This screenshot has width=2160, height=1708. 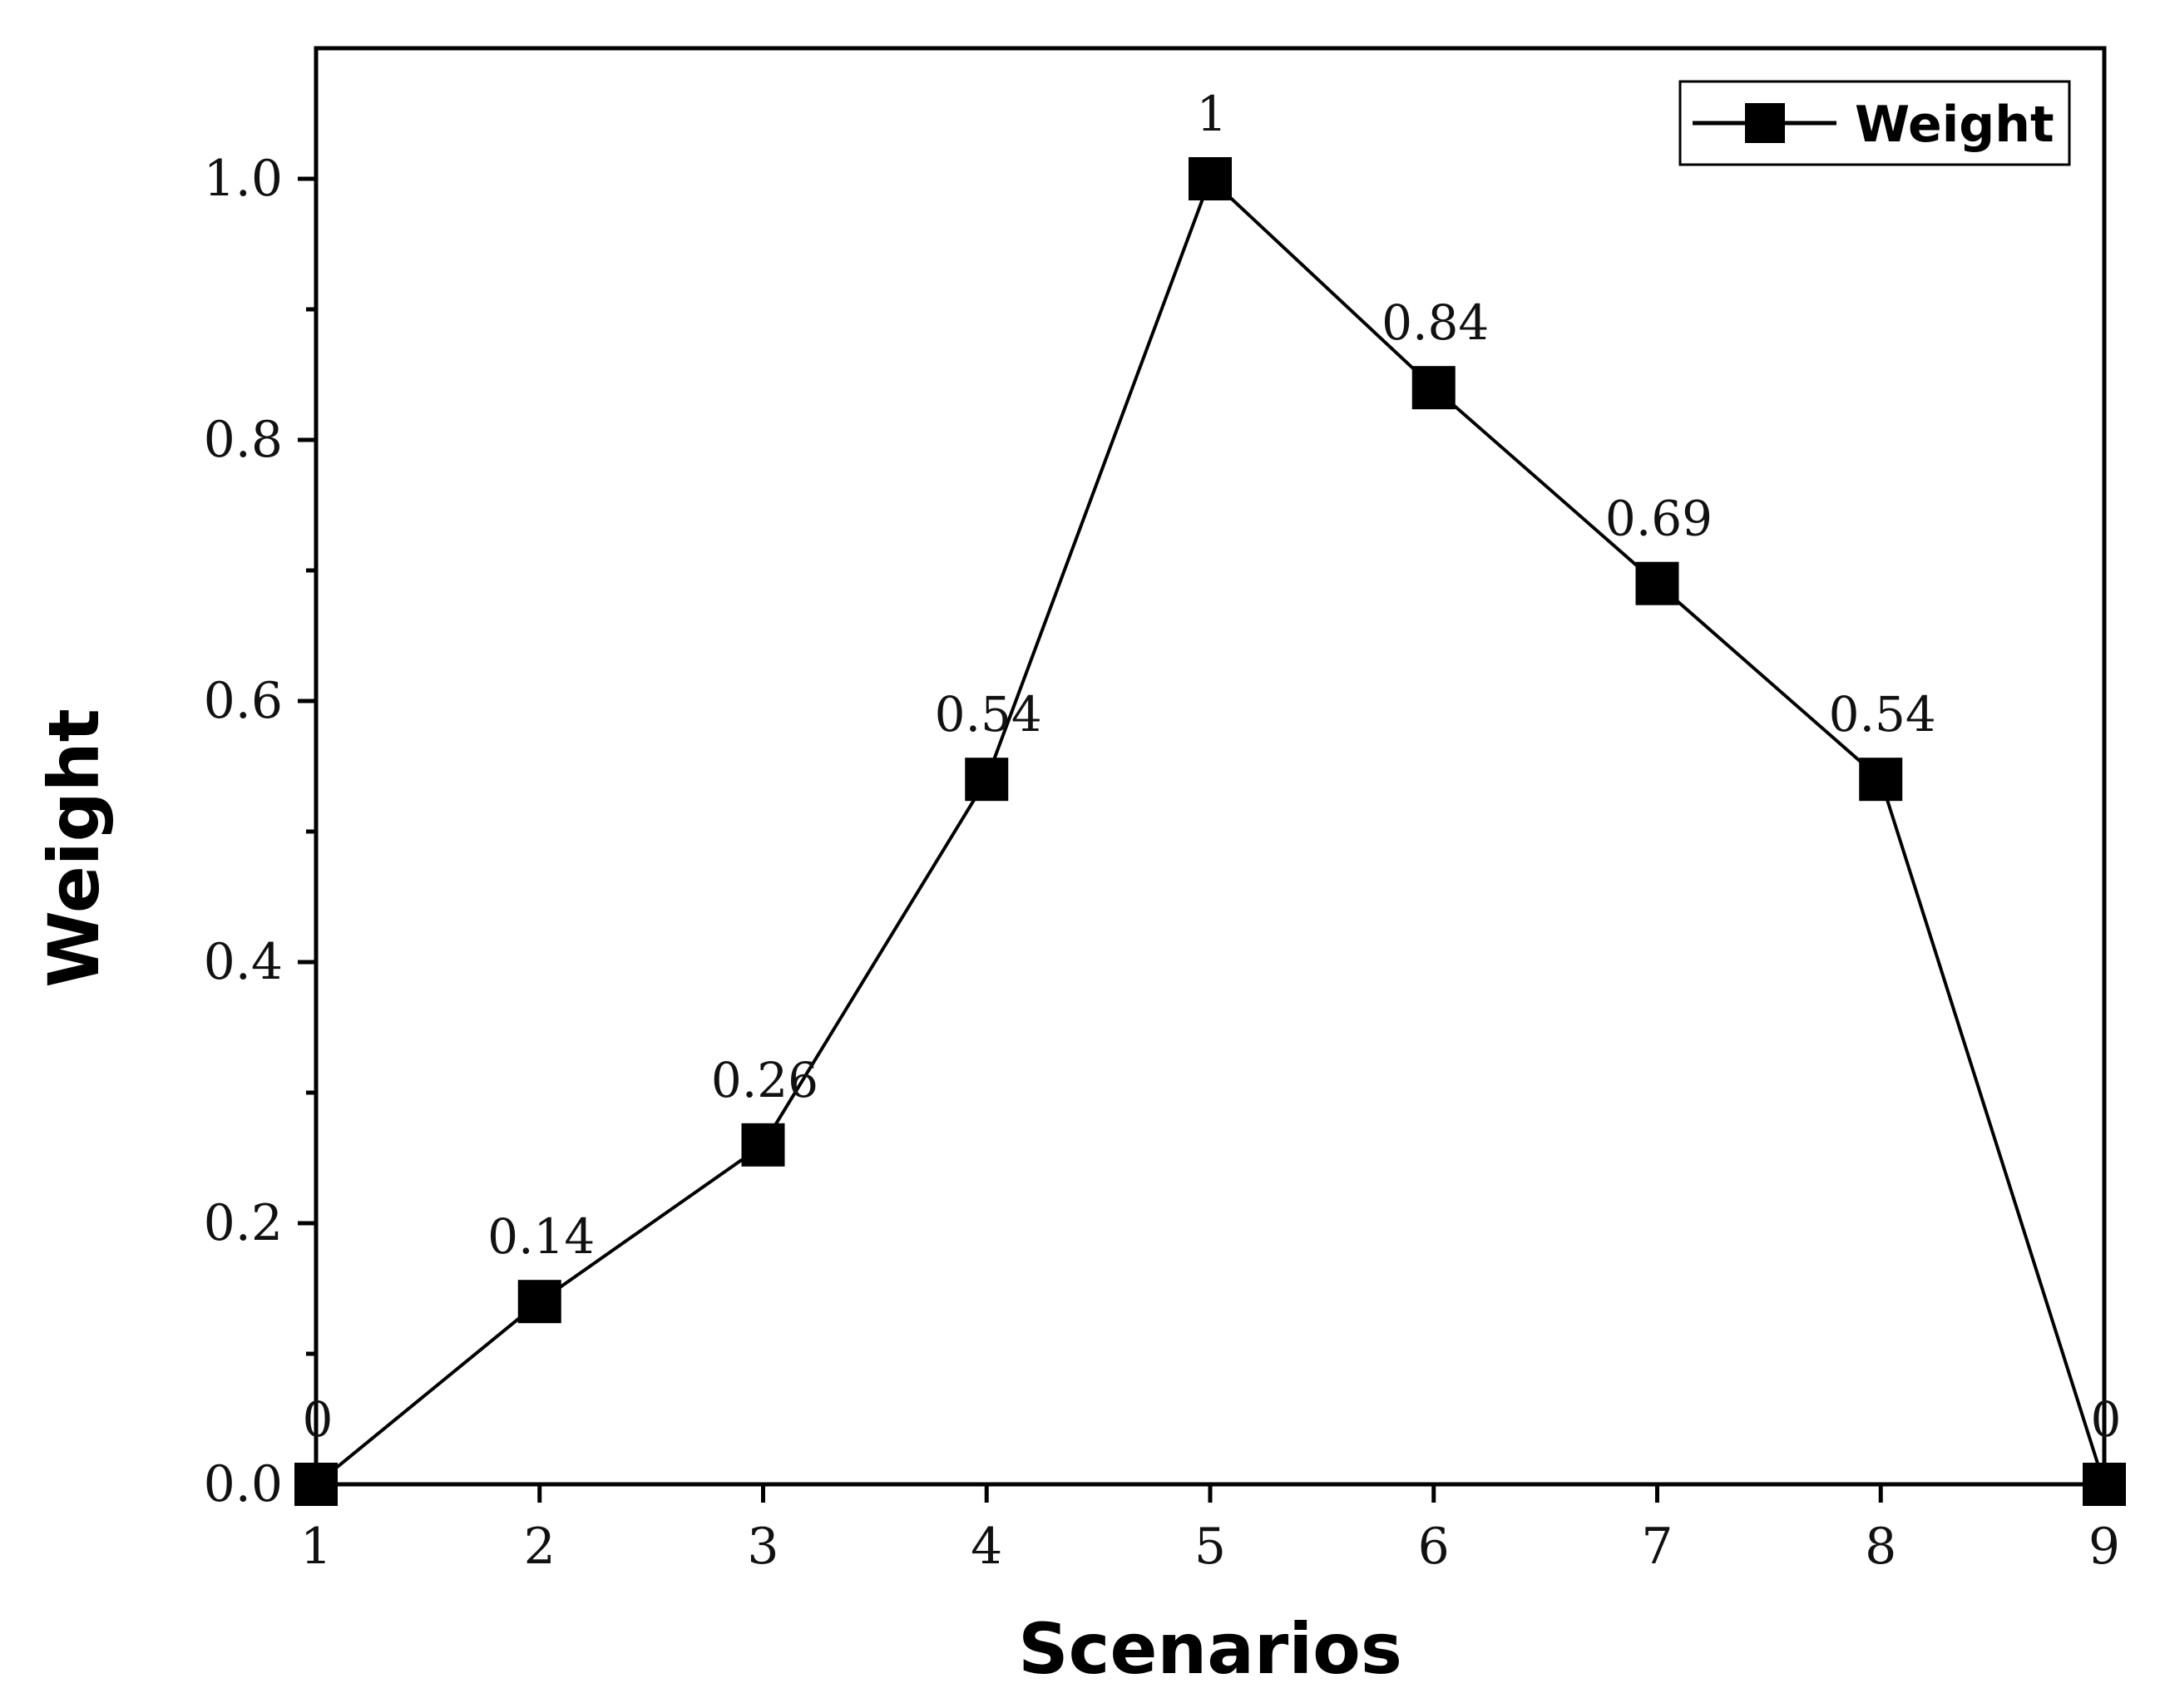 I want to click on x-axis-title: Scenarios, so click(x=1210, y=1649).